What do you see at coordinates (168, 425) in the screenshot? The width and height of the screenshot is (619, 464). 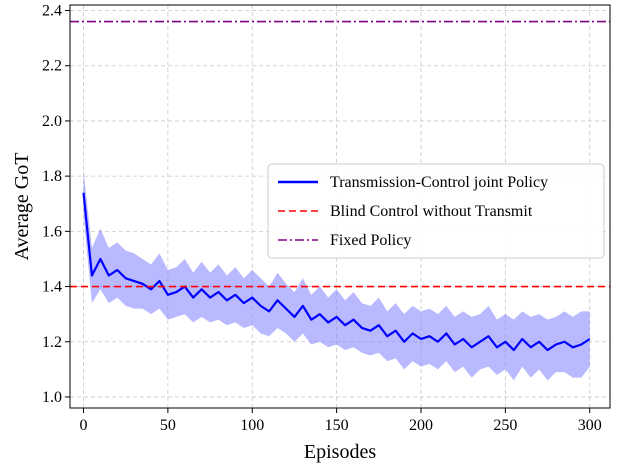 I see `x-tick-label: 50` at bounding box center [168, 425].